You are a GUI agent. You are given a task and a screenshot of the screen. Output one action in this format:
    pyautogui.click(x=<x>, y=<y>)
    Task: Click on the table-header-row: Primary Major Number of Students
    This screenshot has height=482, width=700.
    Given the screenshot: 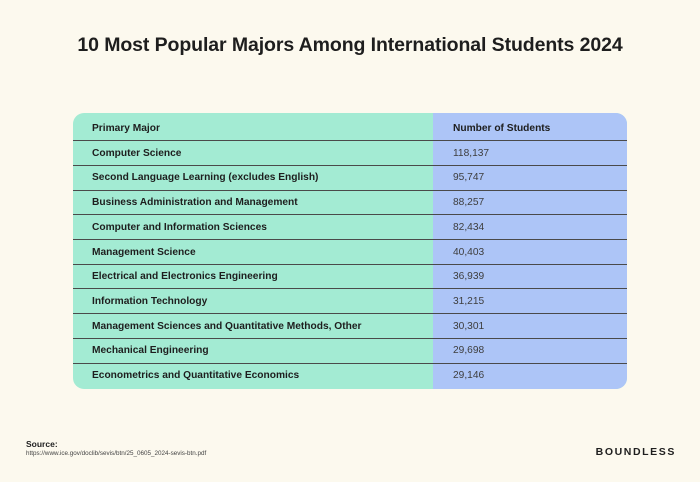 What is the action you would take?
    pyautogui.click(x=350, y=128)
    